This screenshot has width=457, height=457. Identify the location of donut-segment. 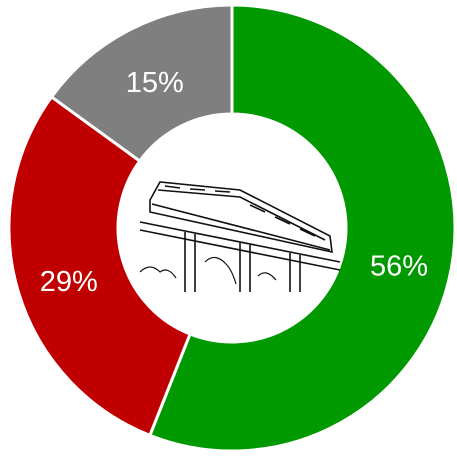
(141, 83).